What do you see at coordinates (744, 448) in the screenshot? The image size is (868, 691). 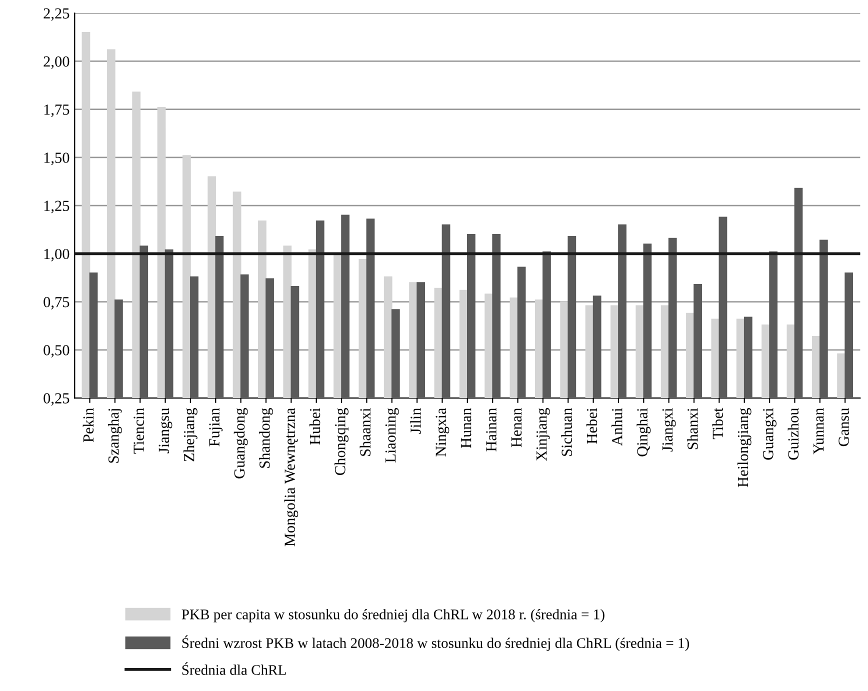 I see `x-tick-label: Heilongjiang` at bounding box center [744, 448].